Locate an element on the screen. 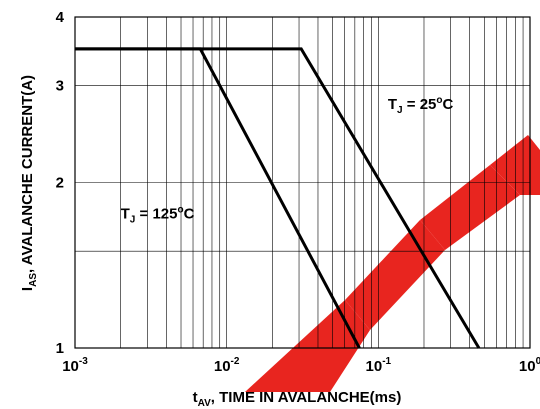  y-tick-label: 2 is located at coordinates (60, 183).